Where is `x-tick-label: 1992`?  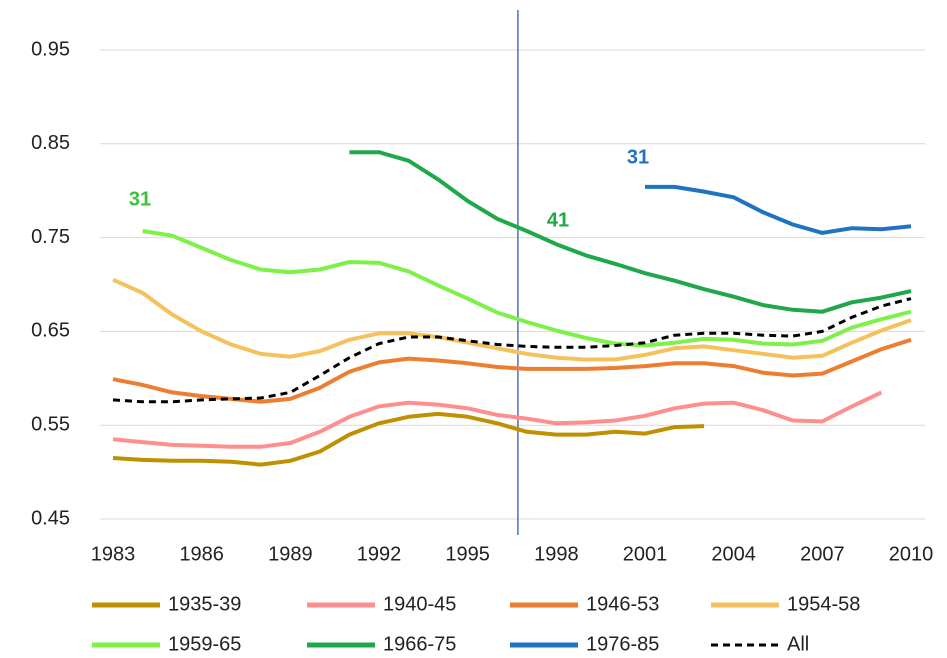
x-tick-label: 1992 is located at coordinates (379, 554).